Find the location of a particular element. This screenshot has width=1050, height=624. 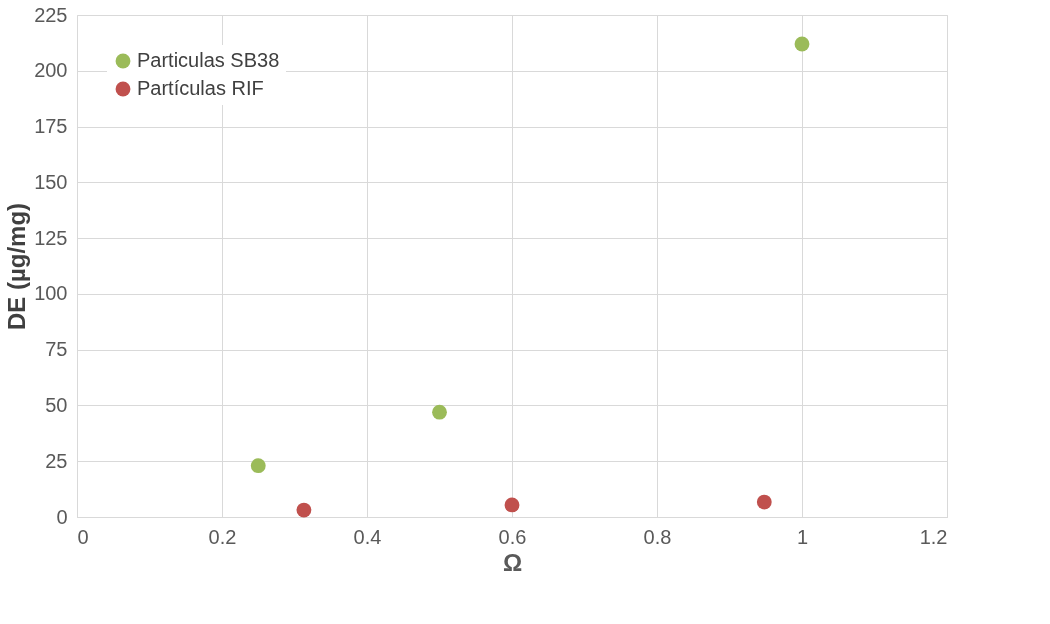

y-tick-label: 25 is located at coordinates (56, 460).